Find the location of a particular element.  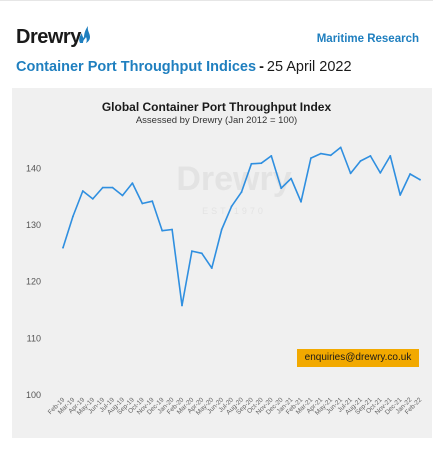

y-tick-label: 140 is located at coordinates (33, 168).